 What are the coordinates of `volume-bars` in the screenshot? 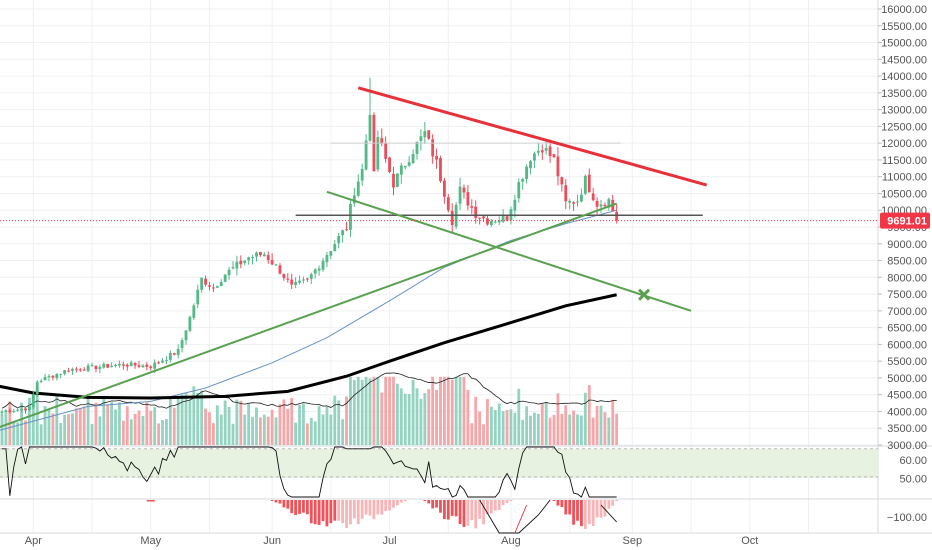 It's located at (309, 408).